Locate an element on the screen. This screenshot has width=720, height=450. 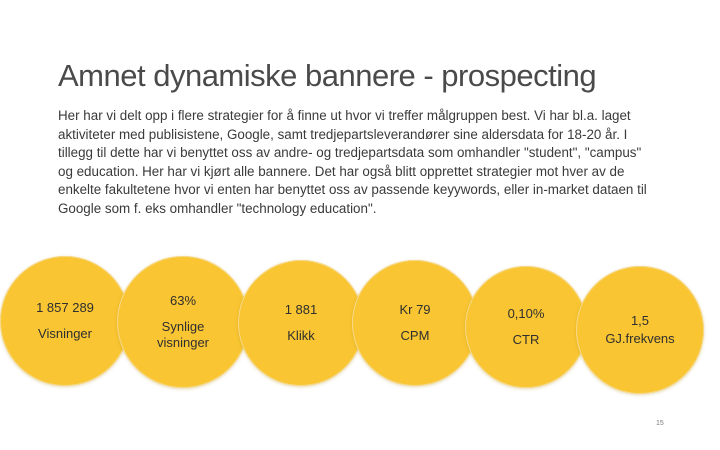
metric-value: Kr 79 is located at coordinates (415, 309).